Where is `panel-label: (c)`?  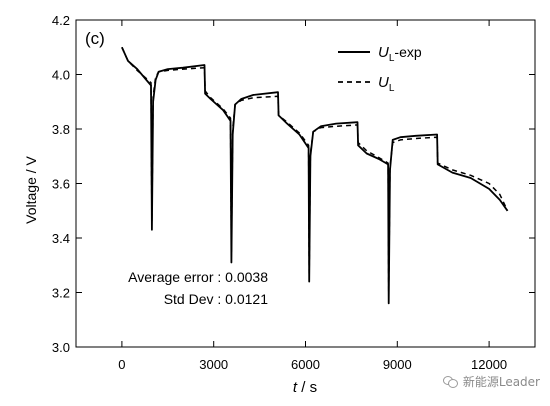
panel-label: (c) is located at coordinates (95, 38).